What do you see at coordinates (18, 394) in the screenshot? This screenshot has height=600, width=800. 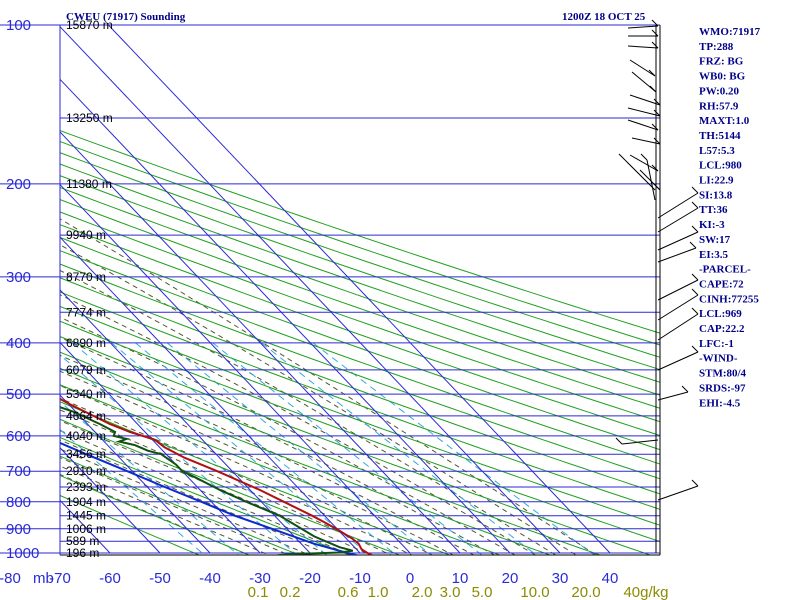 I see `pressure-label: 500` at bounding box center [18, 394].